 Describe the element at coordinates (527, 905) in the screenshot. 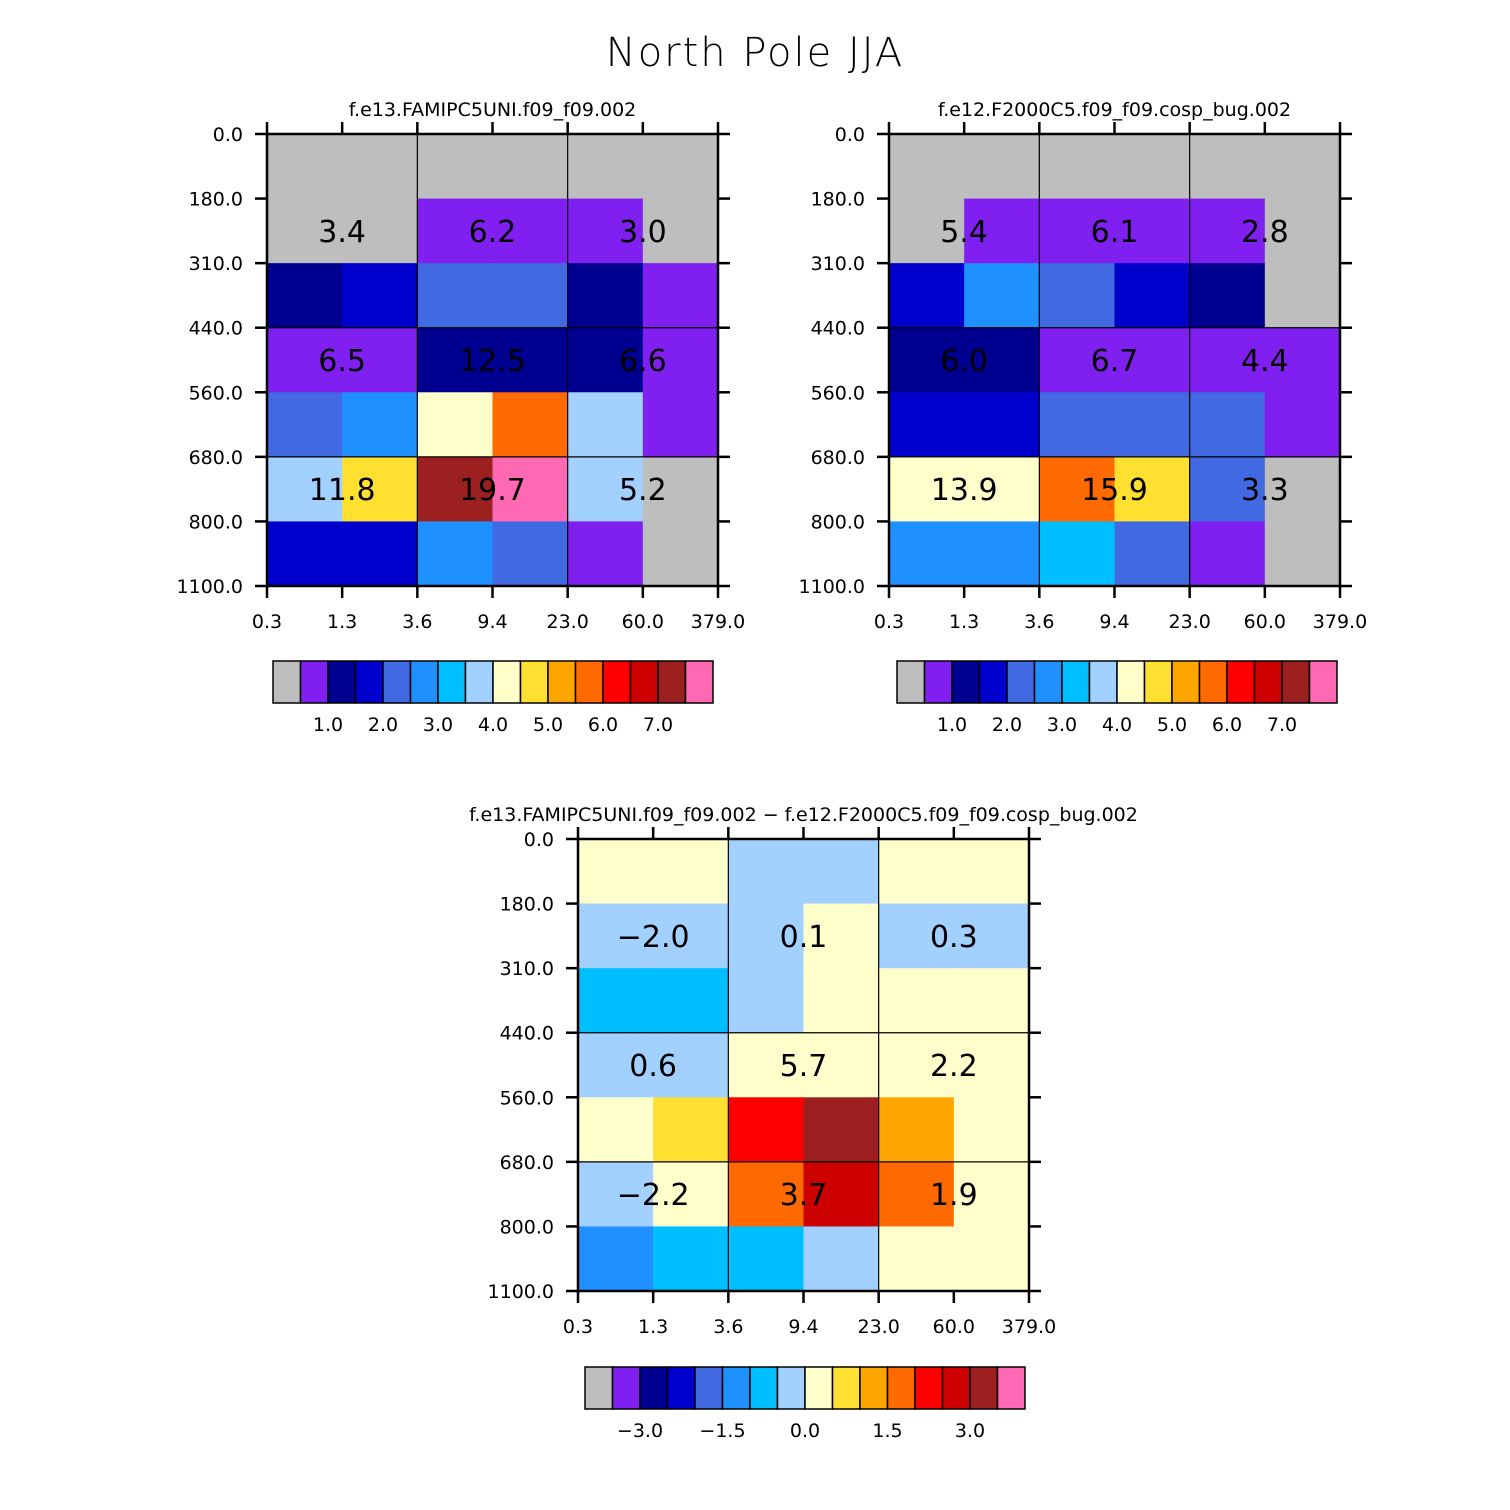

I see `y-tick-label: 180.0` at that location.